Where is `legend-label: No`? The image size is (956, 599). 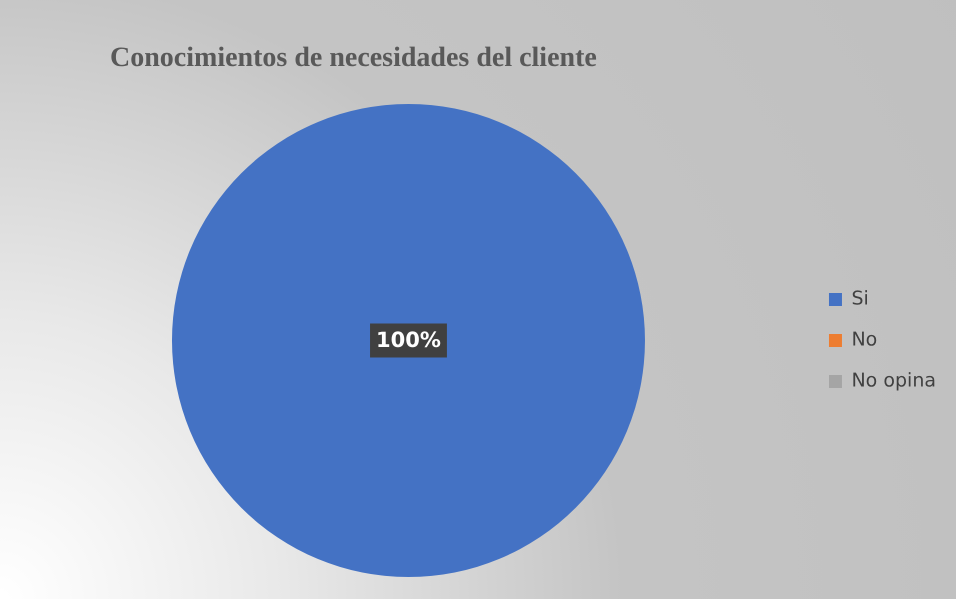 legend-label: No is located at coordinates (864, 339).